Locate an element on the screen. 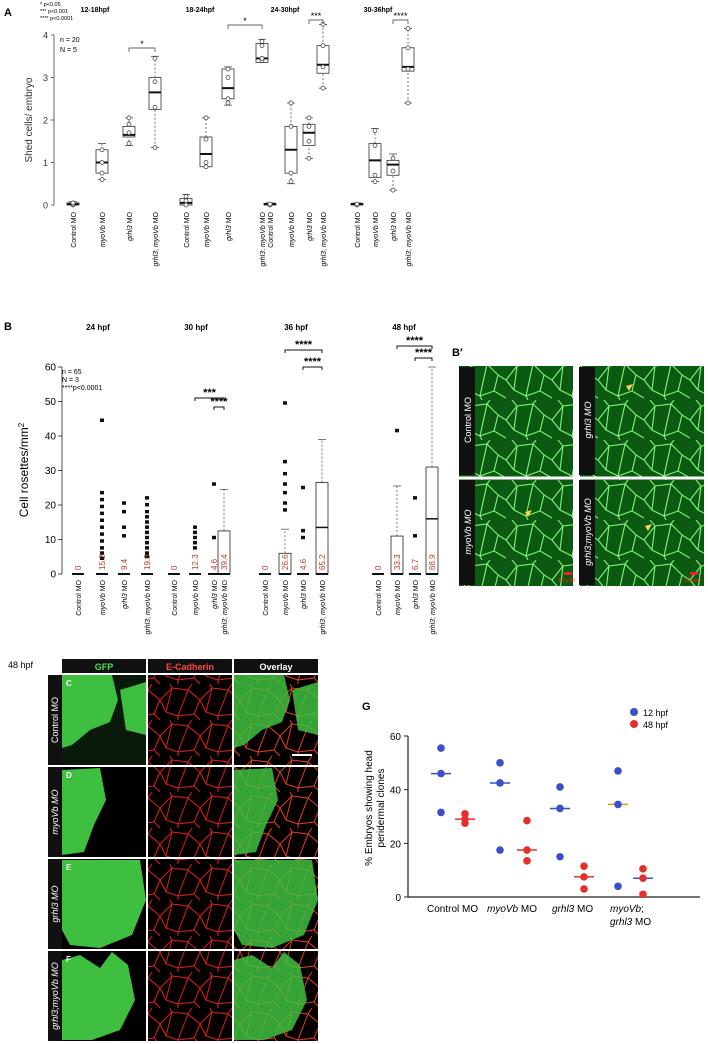  b-ytick-label: 20 is located at coordinates (51, 506).